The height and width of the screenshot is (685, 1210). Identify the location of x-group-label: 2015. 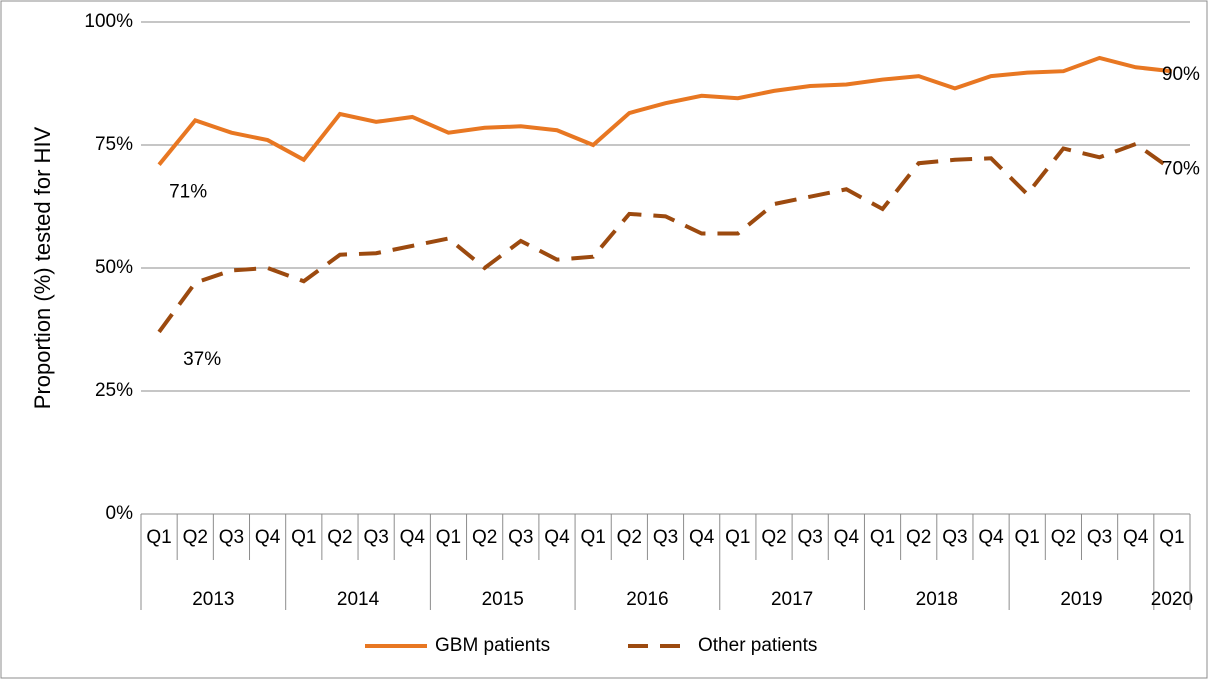
(503, 599).